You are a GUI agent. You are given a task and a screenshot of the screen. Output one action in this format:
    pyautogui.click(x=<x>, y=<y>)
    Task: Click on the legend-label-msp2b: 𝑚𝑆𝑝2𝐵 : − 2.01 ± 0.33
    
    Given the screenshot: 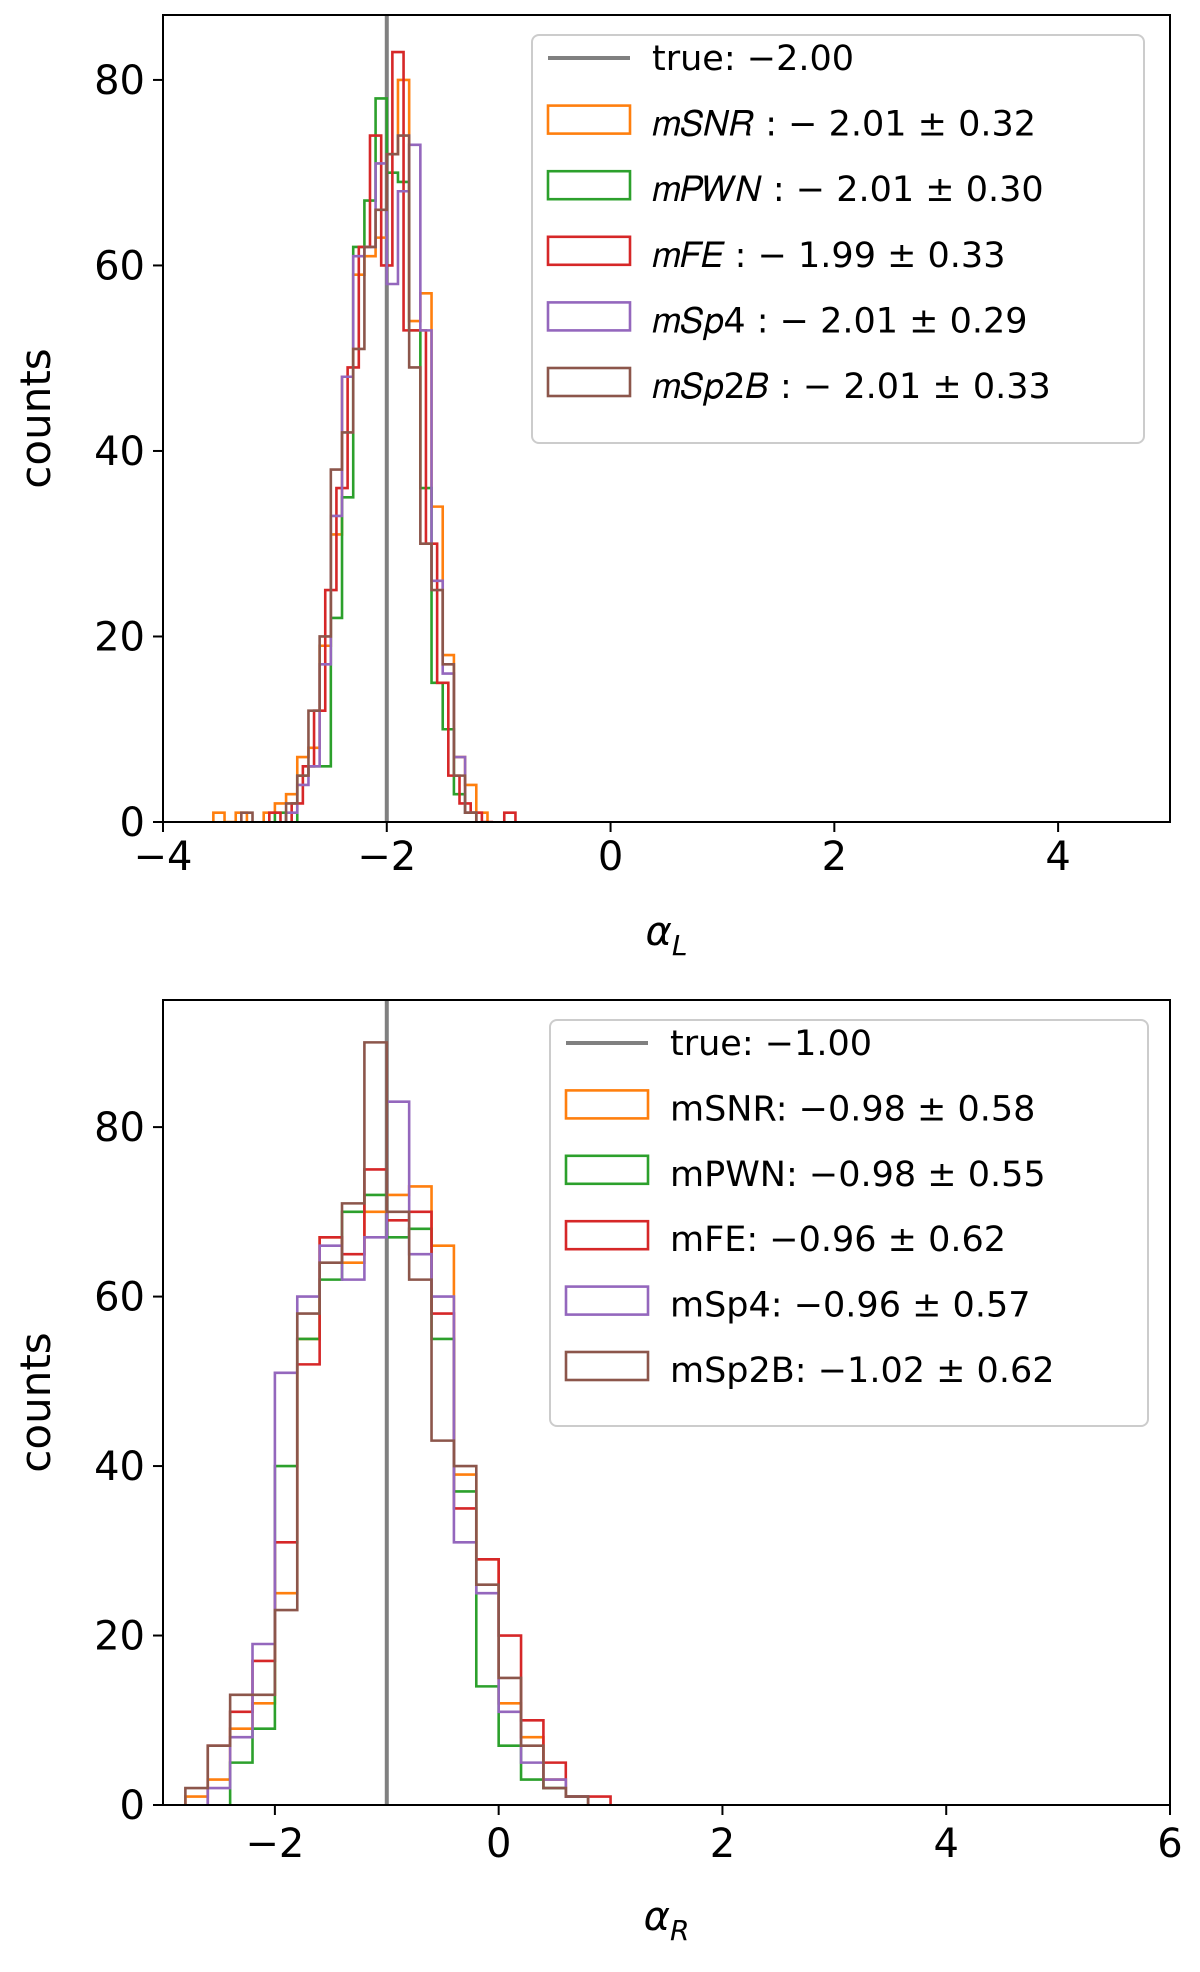 What is the action you would take?
    pyautogui.click(x=851, y=387)
    